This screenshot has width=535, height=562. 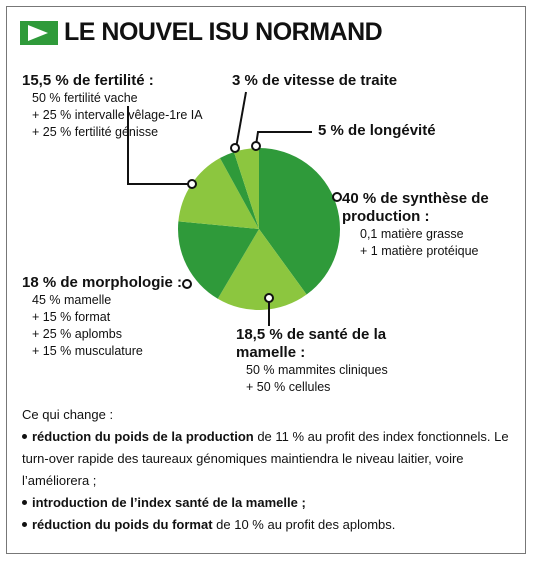 What do you see at coordinates (85, 98) in the screenshot?
I see `slice-detail: 50 % fertilité vache` at bounding box center [85, 98].